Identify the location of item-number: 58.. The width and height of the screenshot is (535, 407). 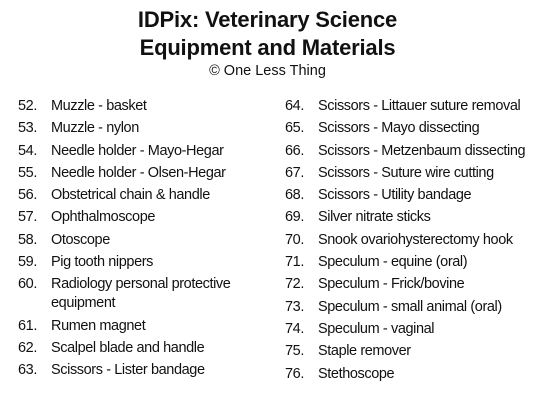
(27, 239).